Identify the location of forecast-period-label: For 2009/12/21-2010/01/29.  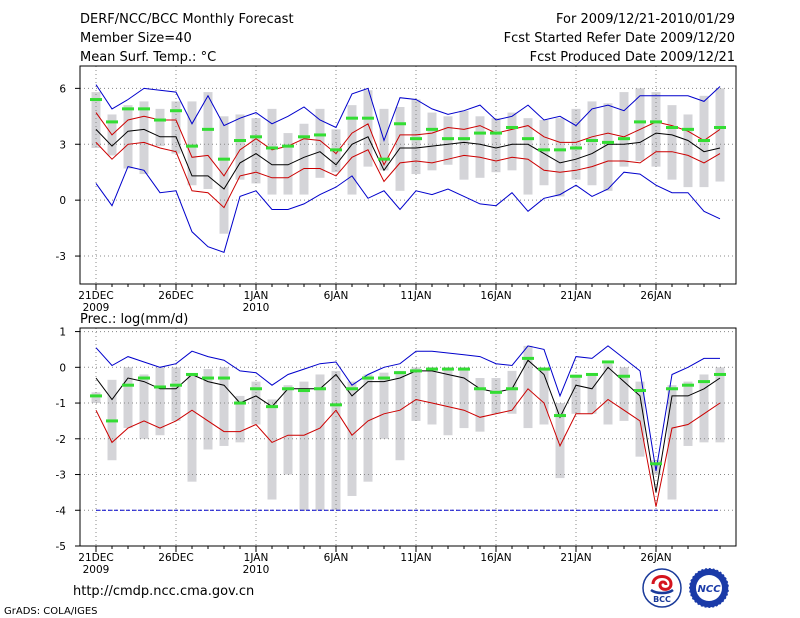
(645, 19).